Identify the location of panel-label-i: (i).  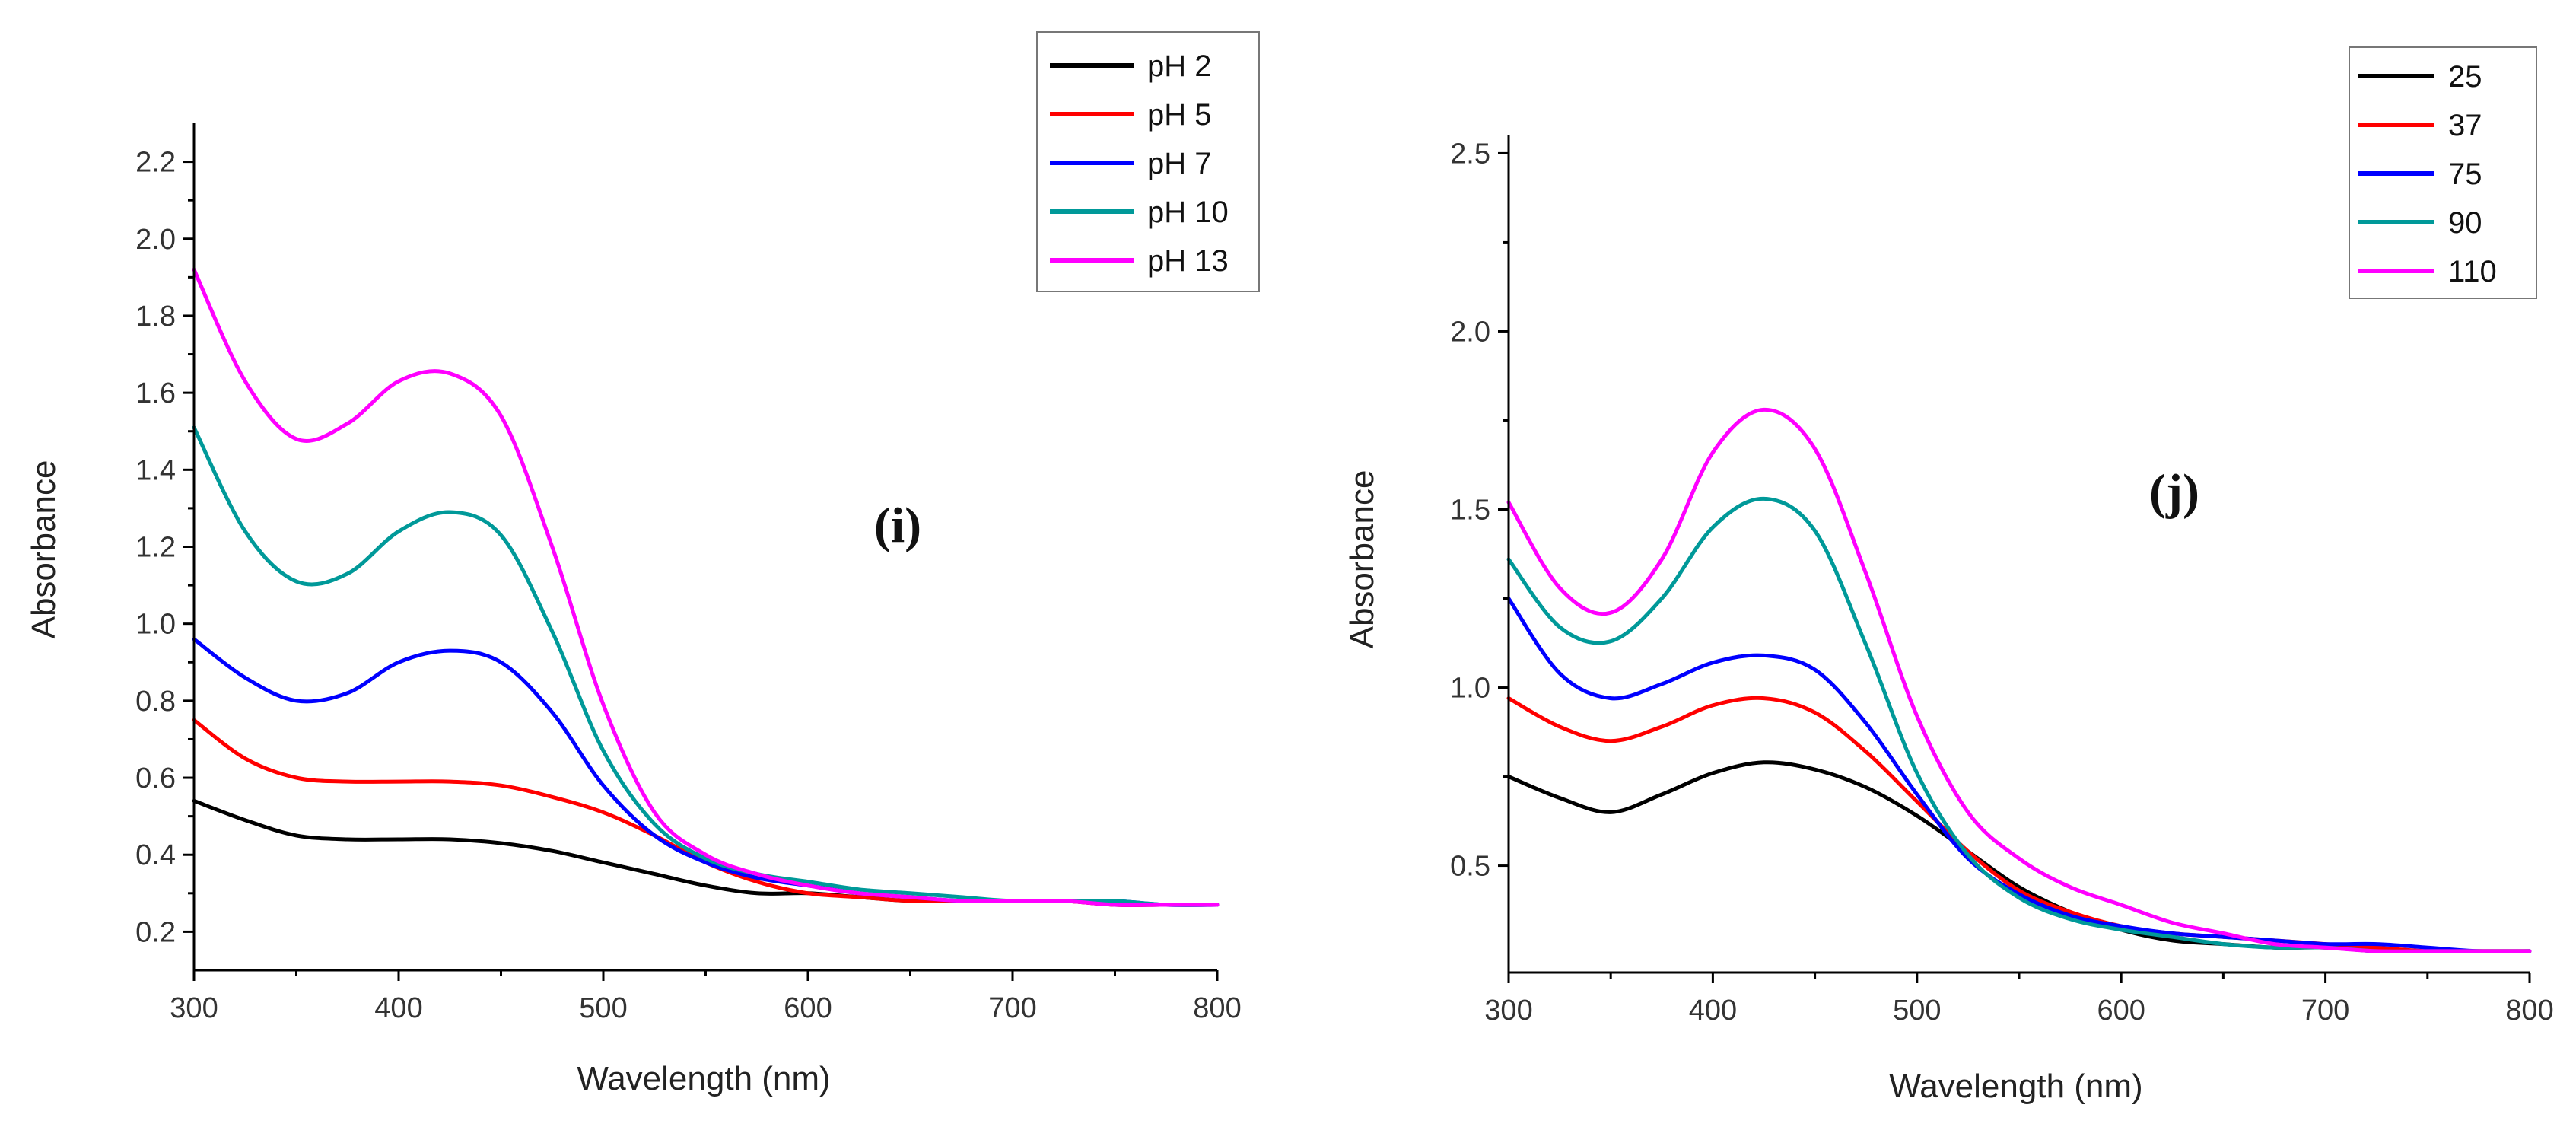
(897, 525).